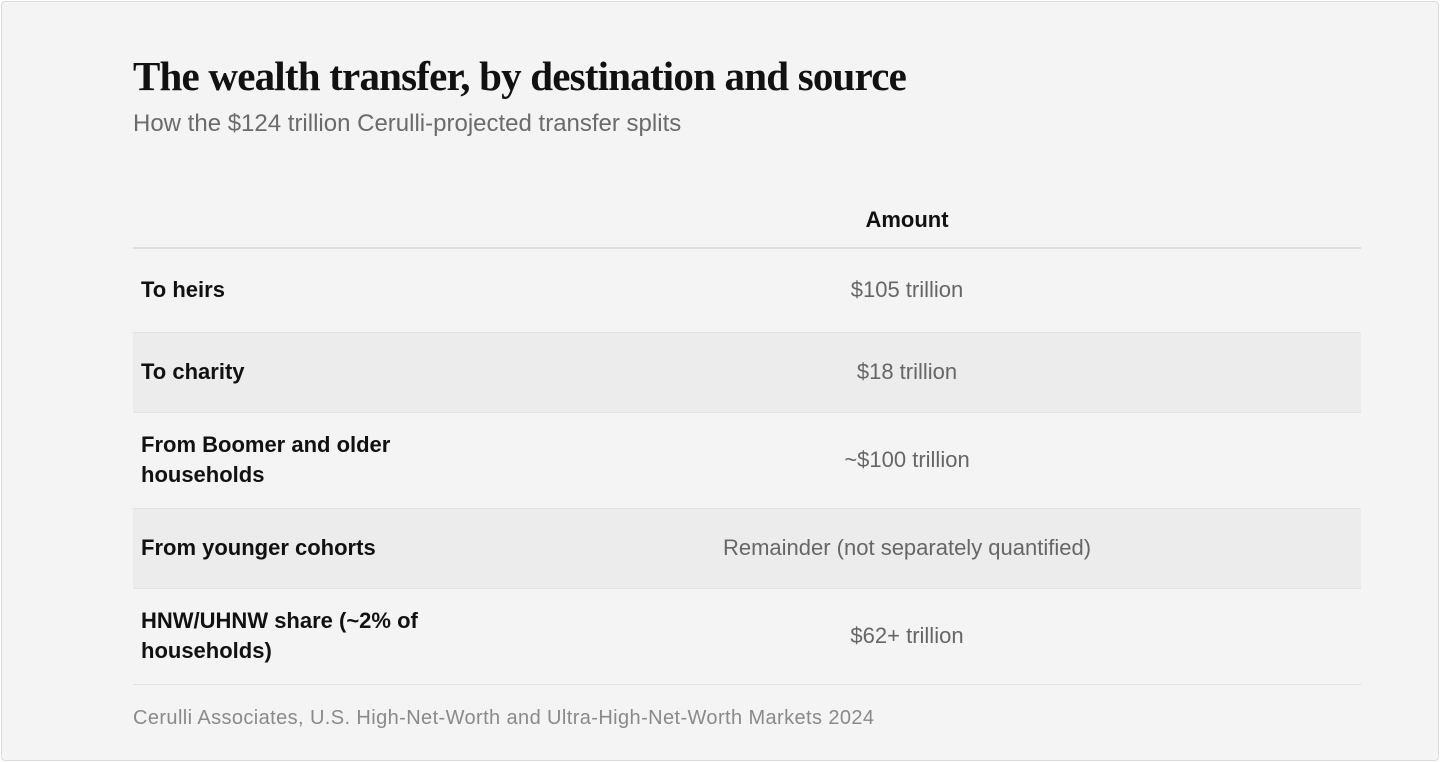  Describe the element at coordinates (907, 636) in the screenshot. I see `amount-cell: $62+ trillion` at that location.